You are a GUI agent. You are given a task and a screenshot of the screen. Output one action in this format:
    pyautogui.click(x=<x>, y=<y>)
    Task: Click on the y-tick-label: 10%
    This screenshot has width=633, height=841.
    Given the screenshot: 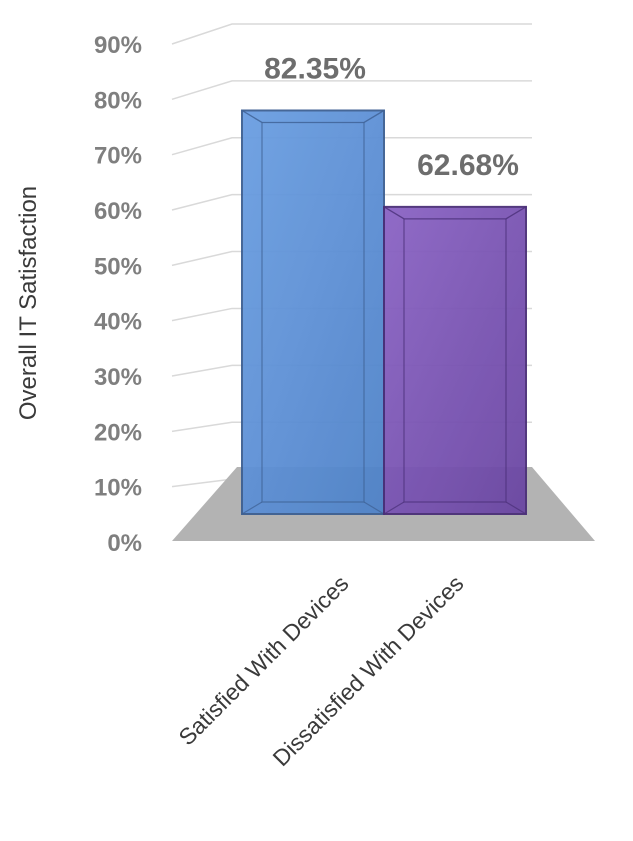 What is the action you would take?
    pyautogui.click(x=118, y=488)
    